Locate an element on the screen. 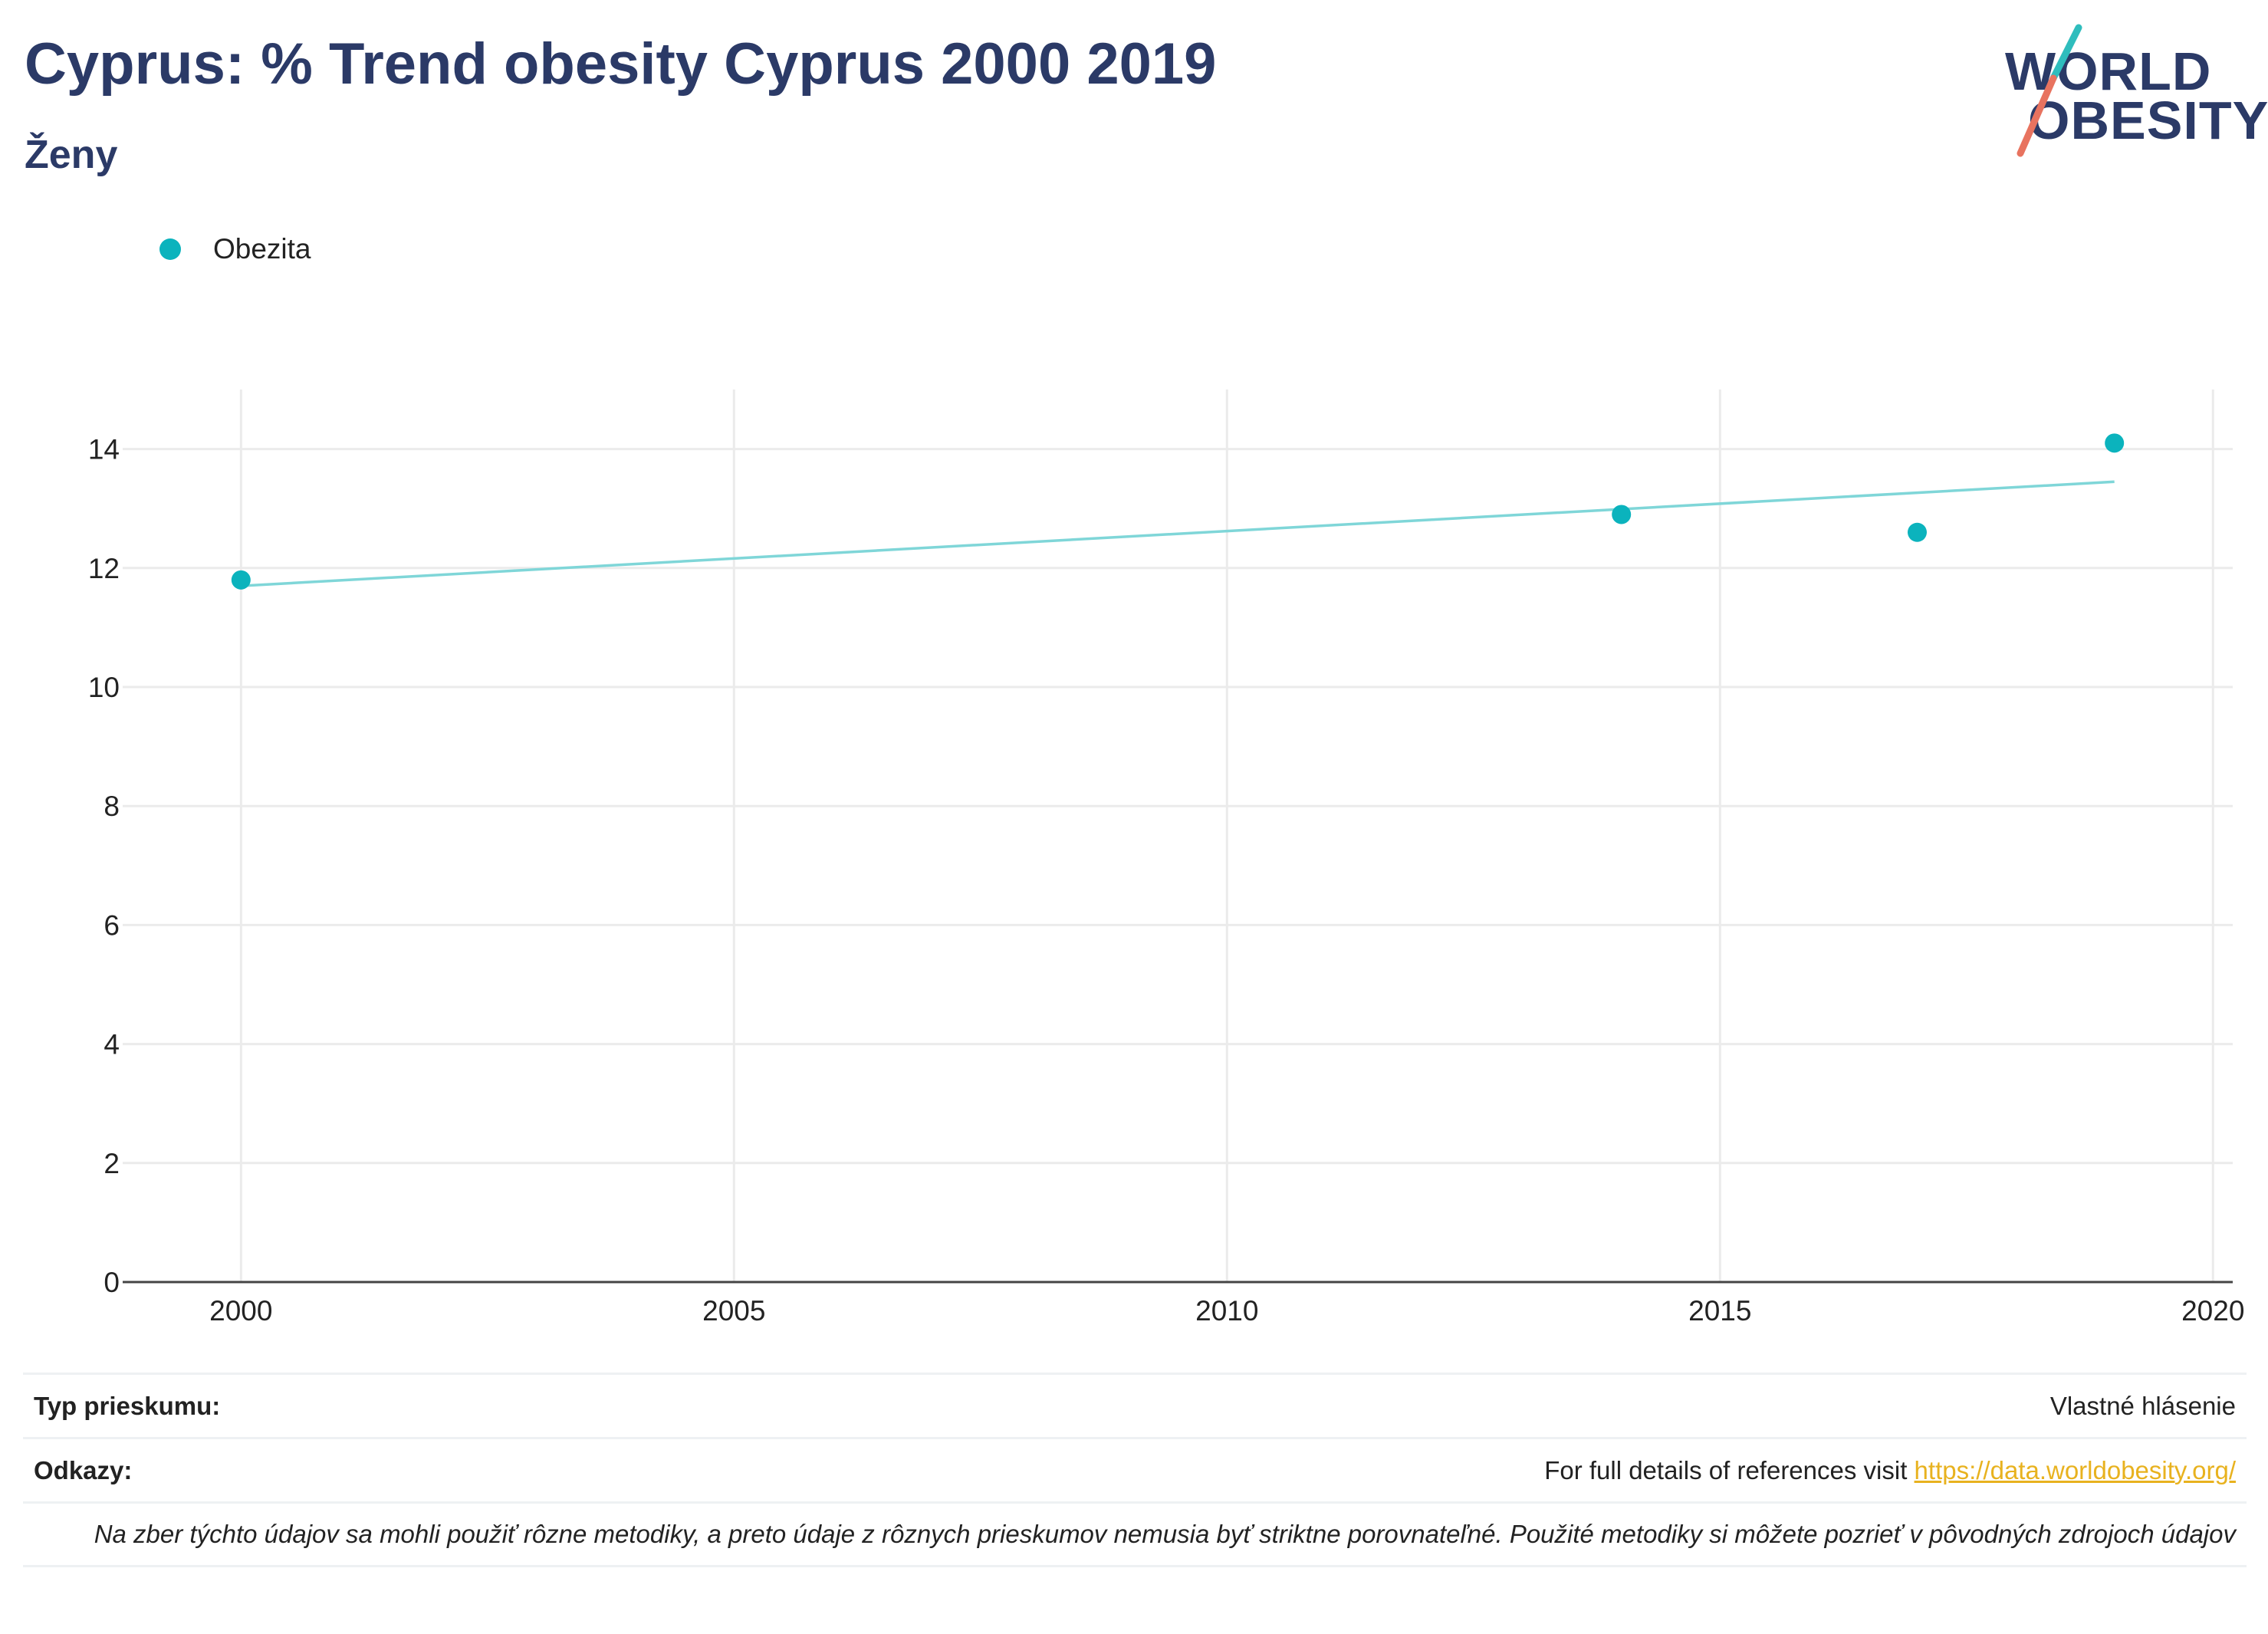 This screenshot has width=2268, height=1634. y-tick-label: 2 is located at coordinates (112, 1164).